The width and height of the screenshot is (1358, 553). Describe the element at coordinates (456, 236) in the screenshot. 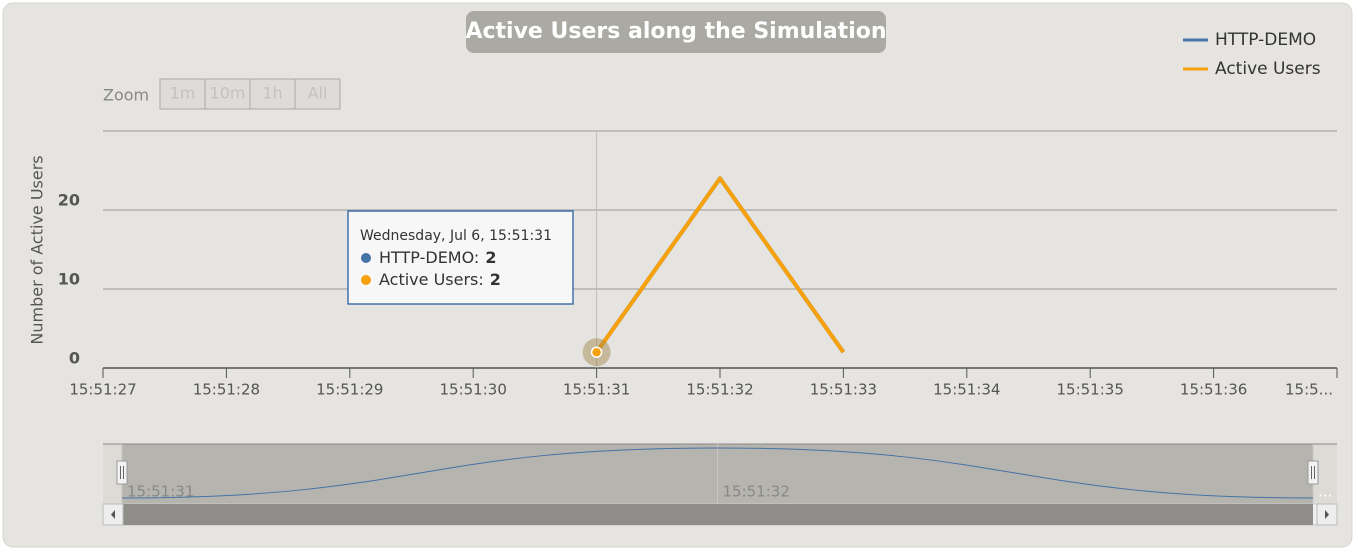

I see `tooltip-header: Wednesday, Jul 6, 15:51:31` at that location.